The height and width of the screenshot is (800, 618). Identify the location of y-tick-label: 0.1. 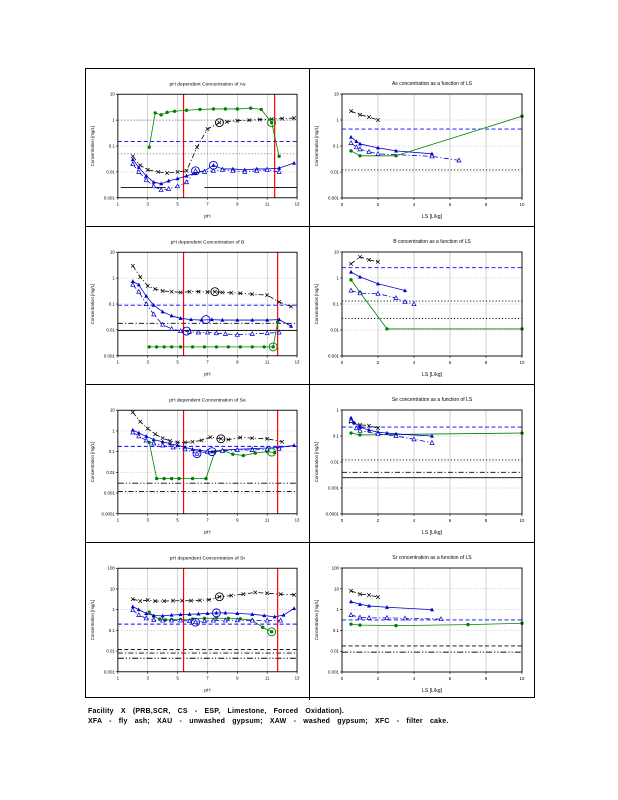
(112, 451).